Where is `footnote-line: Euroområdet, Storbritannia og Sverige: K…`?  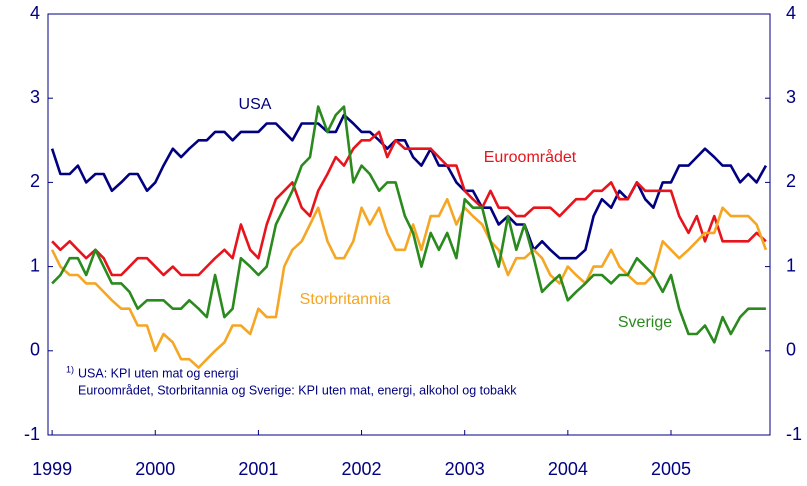 footnote-line: Euroområdet, Storbritannia og Sverige: K… is located at coordinates (297, 390).